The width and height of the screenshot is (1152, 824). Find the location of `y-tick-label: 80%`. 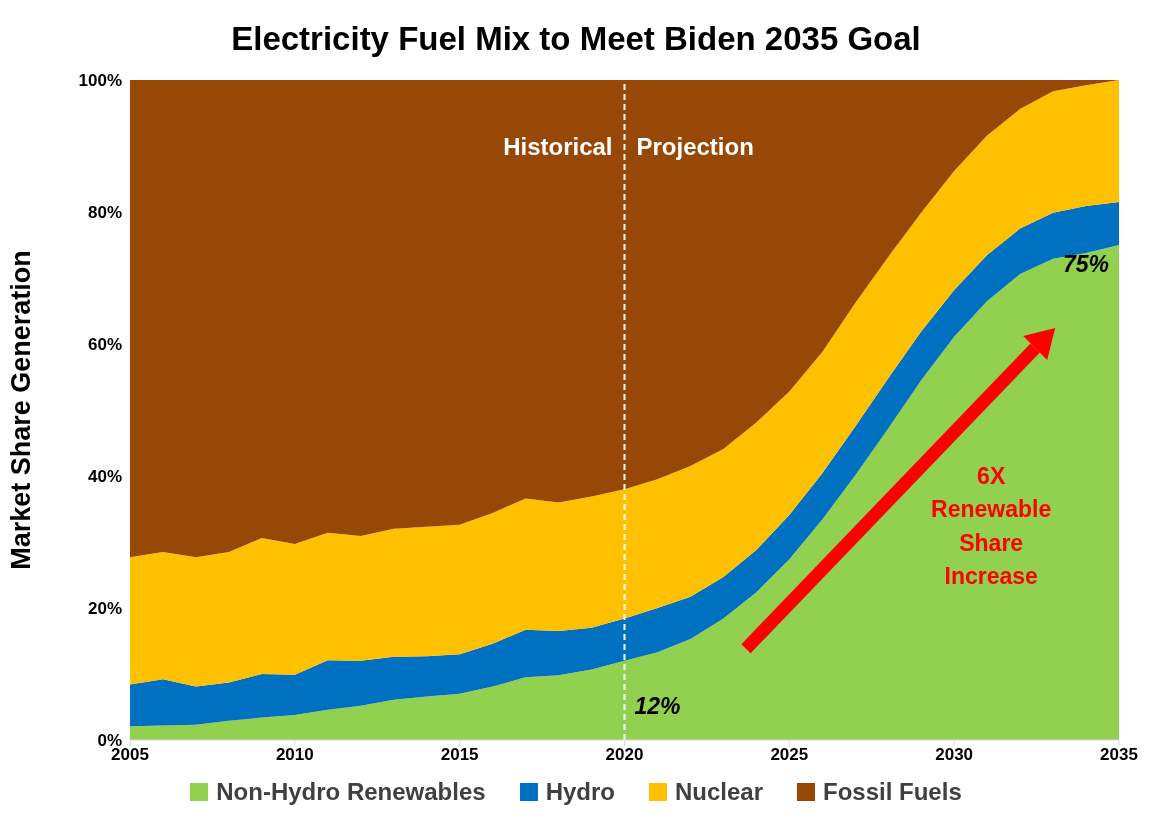

y-tick-label: 80% is located at coordinates (104, 213).